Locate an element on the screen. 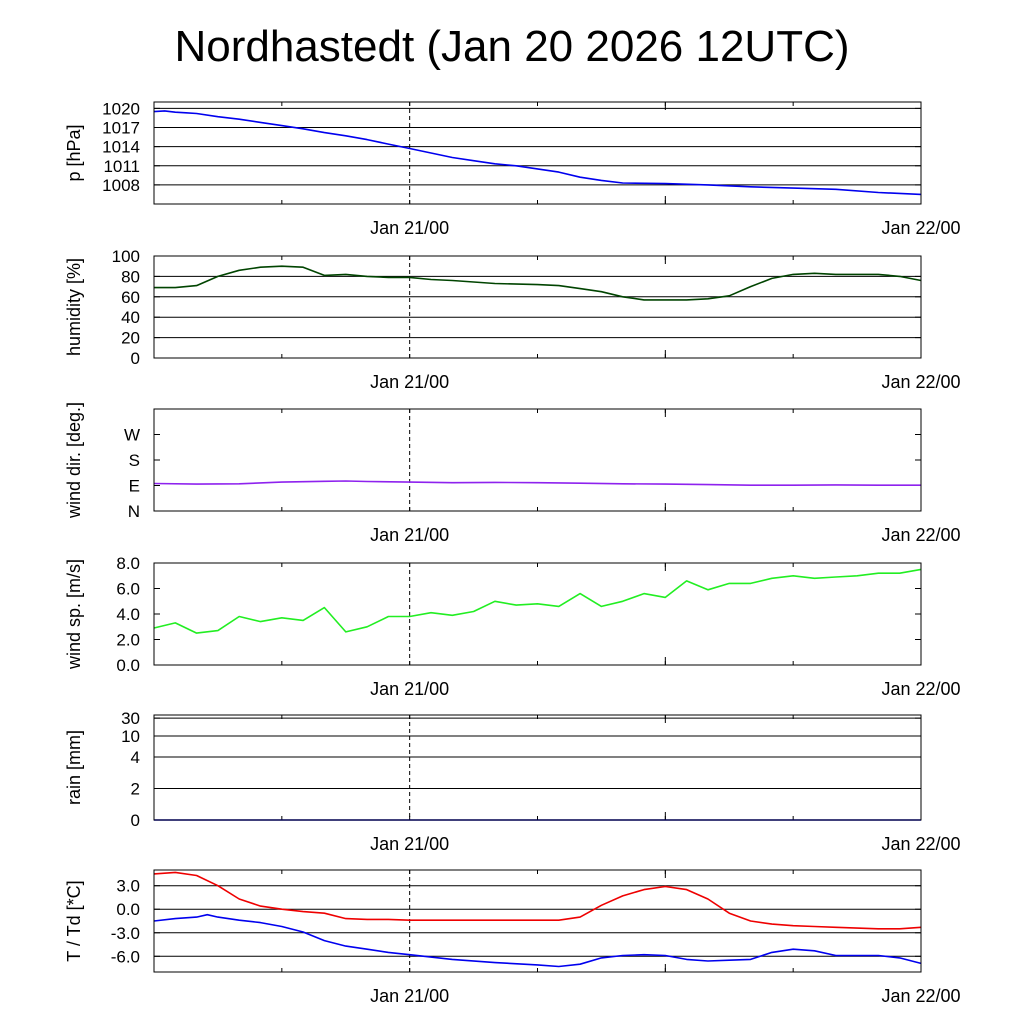 The height and width of the screenshot is (1024, 1024). y-tick-label: 1014 is located at coordinates (121, 147).